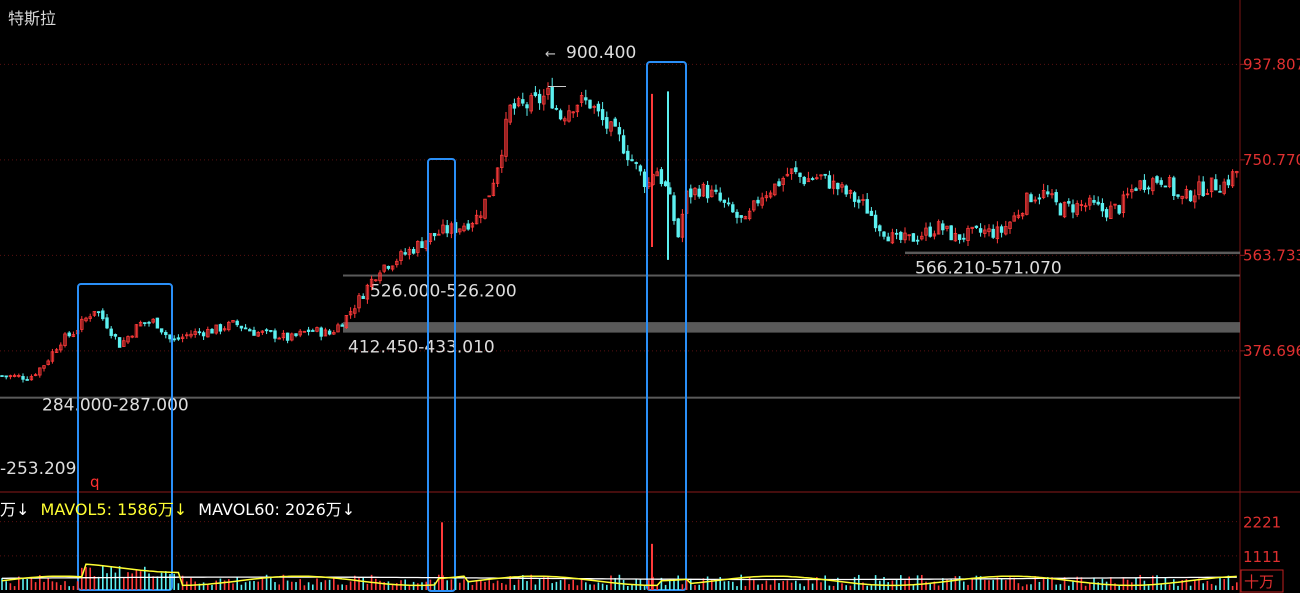 This screenshot has height=593, width=1300. What do you see at coordinates (277, 509) in the screenshot?
I see `mavol60-label: MAVOL60: 2026万↓` at bounding box center [277, 509].